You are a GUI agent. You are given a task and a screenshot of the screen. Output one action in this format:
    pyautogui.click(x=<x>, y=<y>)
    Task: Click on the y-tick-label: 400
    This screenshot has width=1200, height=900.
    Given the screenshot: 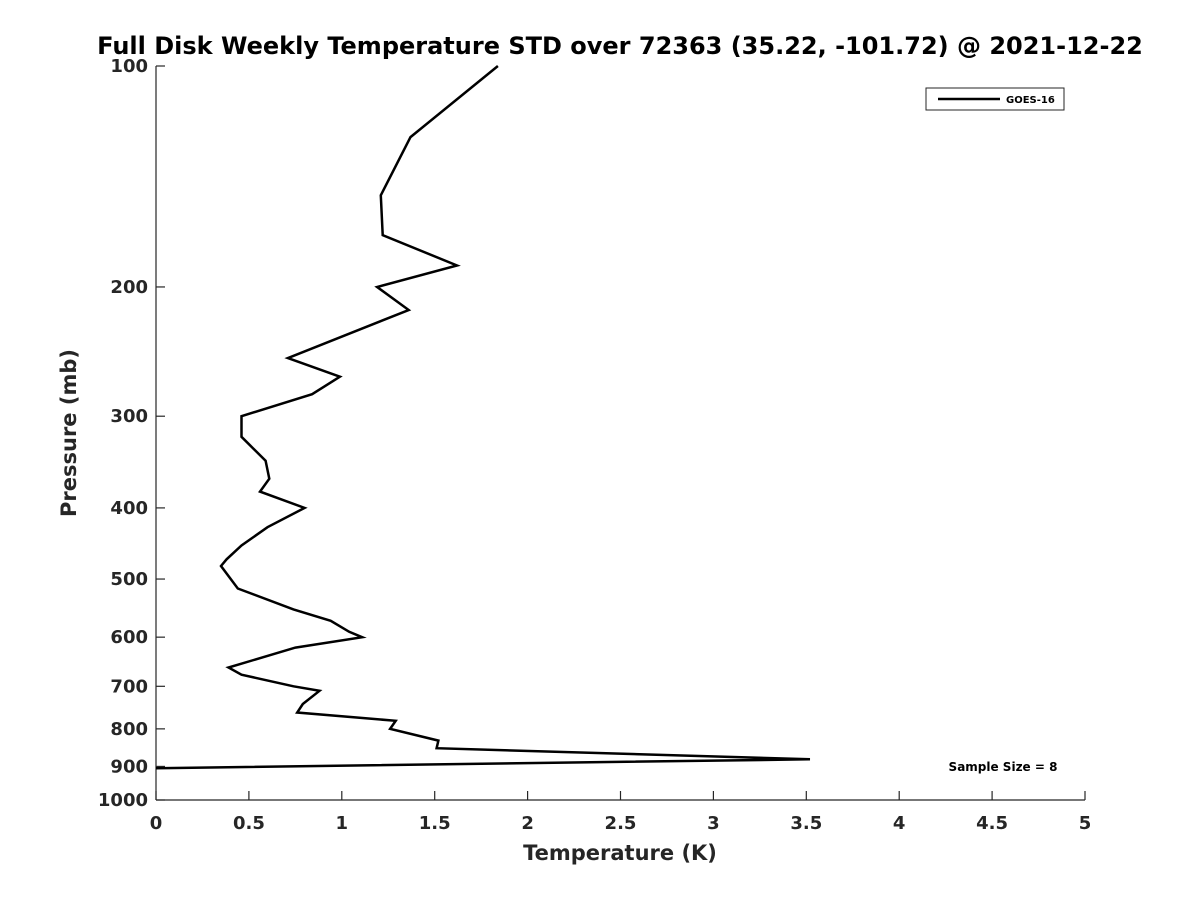 What is the action you would take?
    pyautogui.click(x=129, y=508)
    